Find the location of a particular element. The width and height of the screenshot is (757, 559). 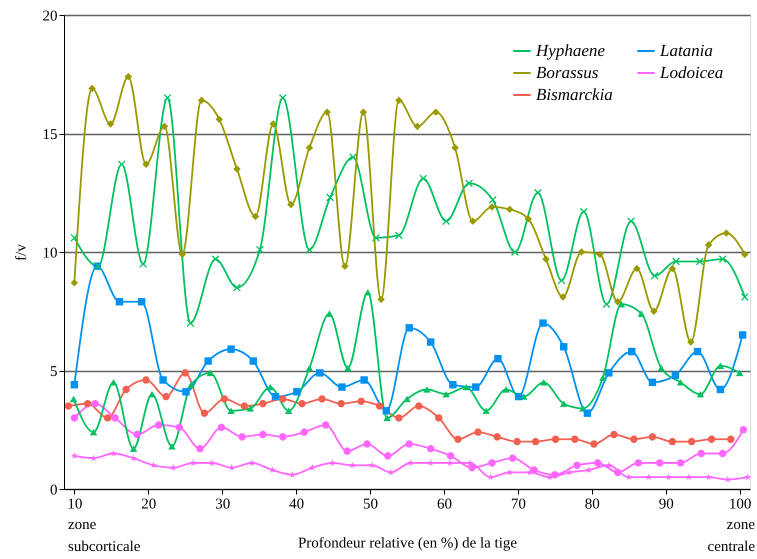

x-tick-label: 60 is located at coordinates (444, 504).